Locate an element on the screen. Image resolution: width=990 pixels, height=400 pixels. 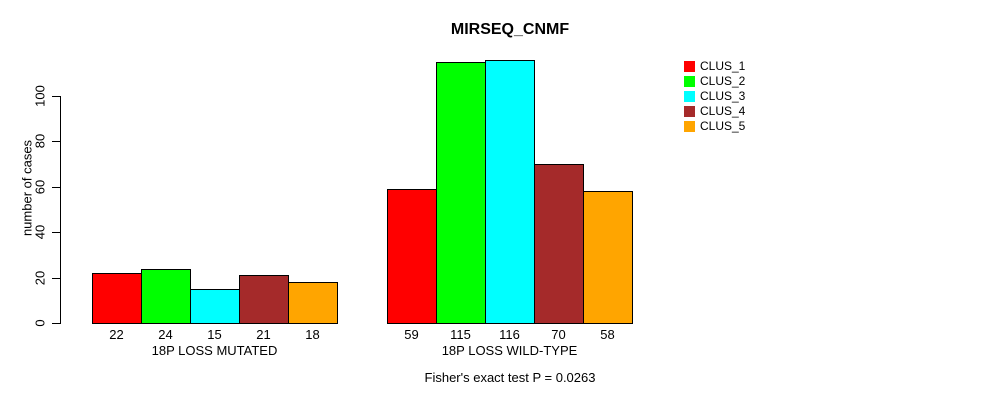
bar-value-label: 18 is located at coordinates (312, 334).